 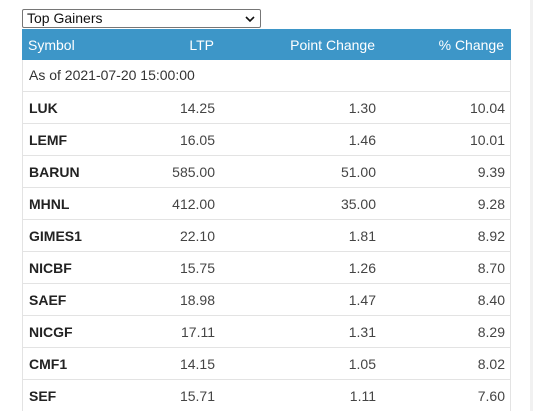 I want to click on row-pct-change: 8.70, so click(x=491, y=267).